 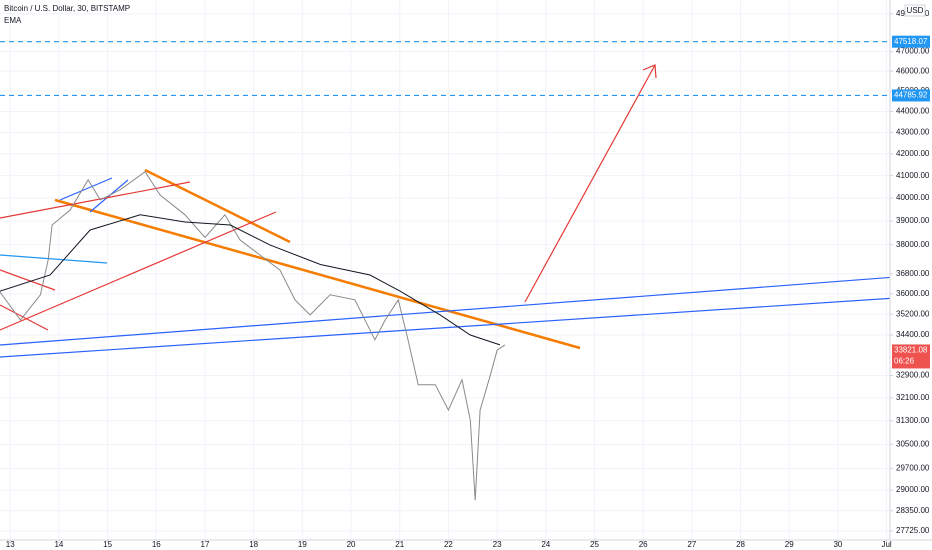 What do you see at coordinates (10, 544) in the screenshot?
I see `x-tick-label: 13` at bounding box center [10, 544].